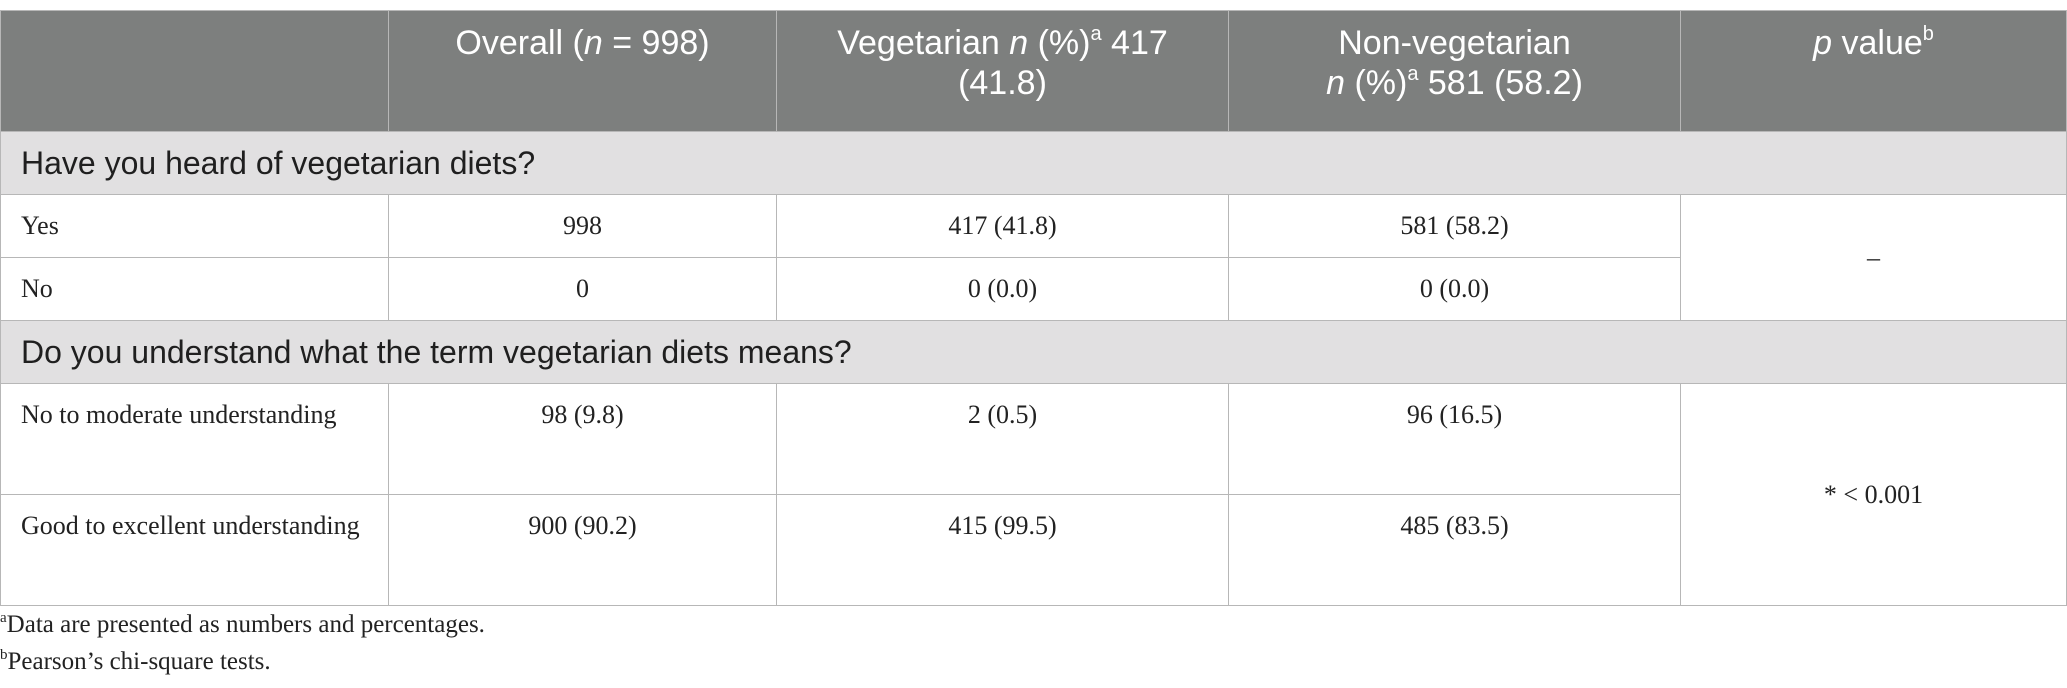 This screenshot has width=2067, height=688. I want to click on row-label: Good to excellent understanding, so click(194, 550).